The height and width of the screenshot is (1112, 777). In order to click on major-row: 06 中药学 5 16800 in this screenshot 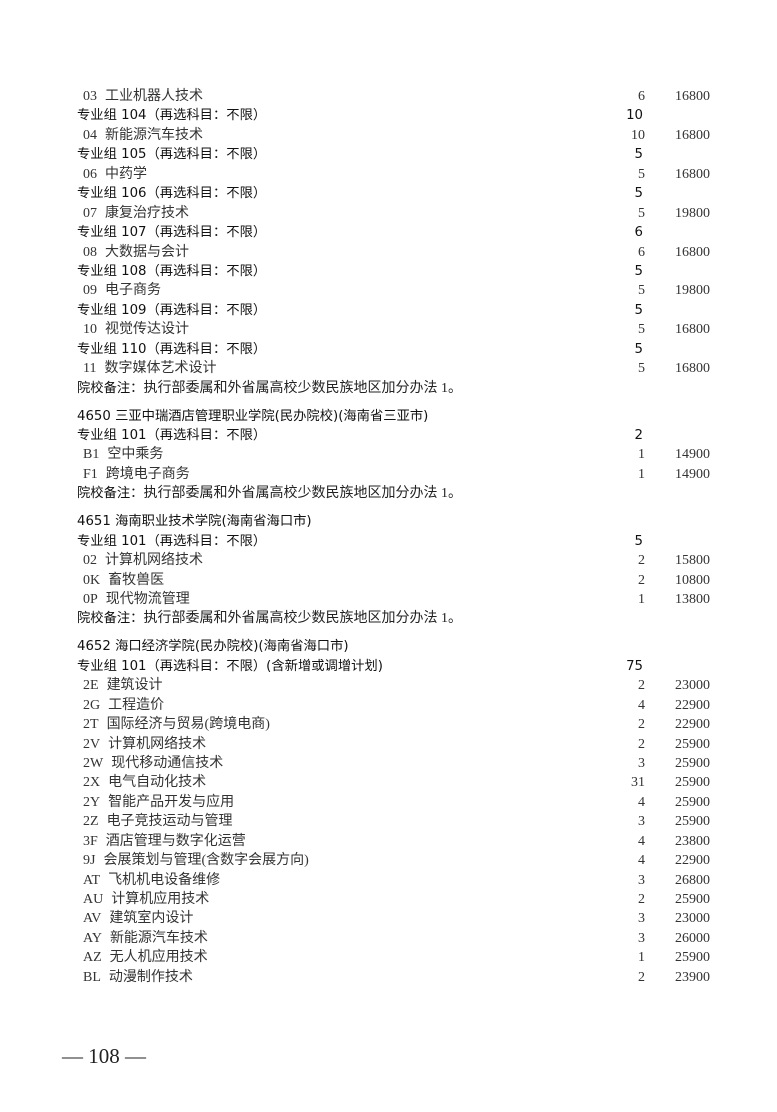, I will do `click(397, 174)`.